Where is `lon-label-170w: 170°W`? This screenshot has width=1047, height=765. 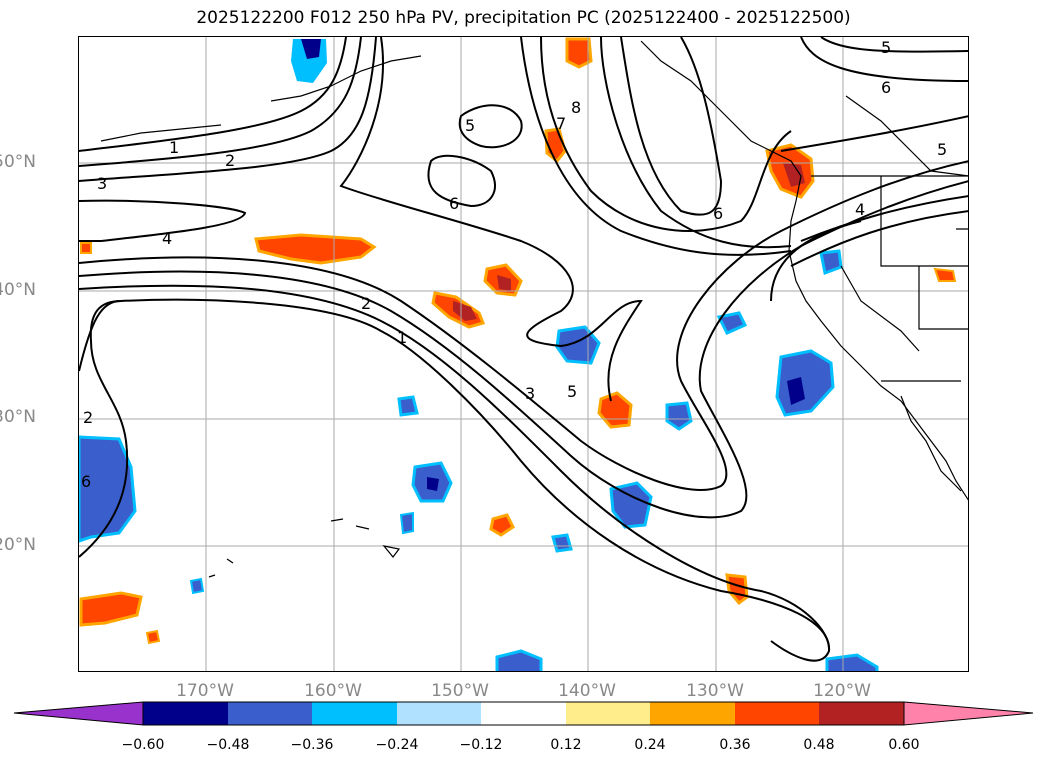
lon-label-170w: 170°W is located at coordinates (205, 691).